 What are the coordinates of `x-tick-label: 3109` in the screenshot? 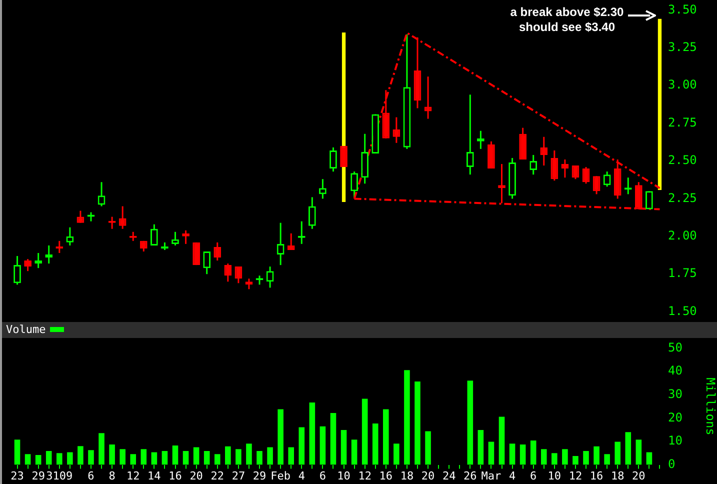 It's located at (59, 475).